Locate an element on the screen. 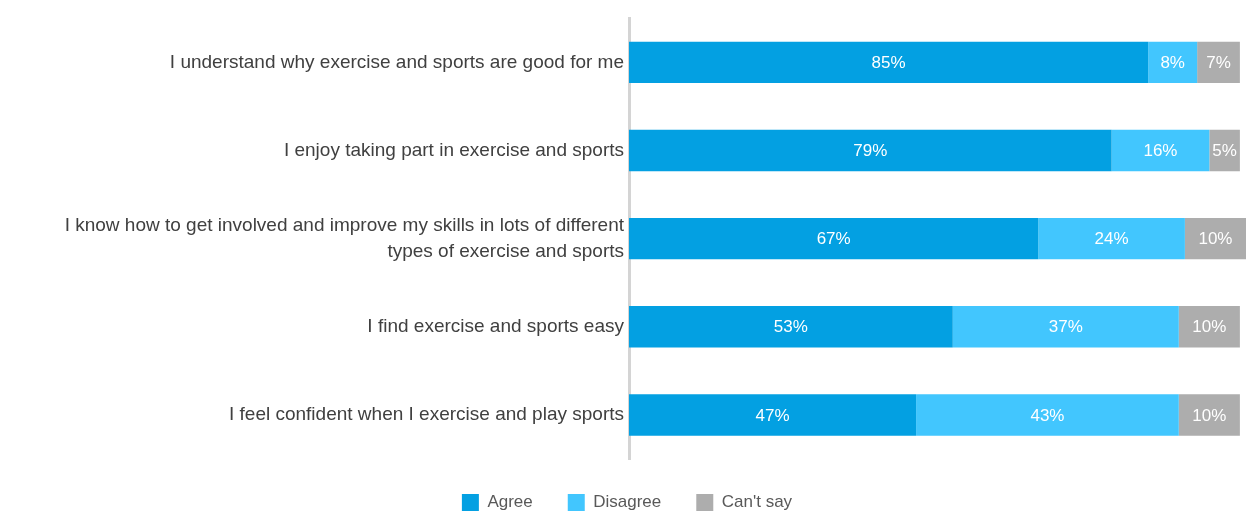 The image size is (1249, 513). data-label: 53% is located at coordinates (790, 327).